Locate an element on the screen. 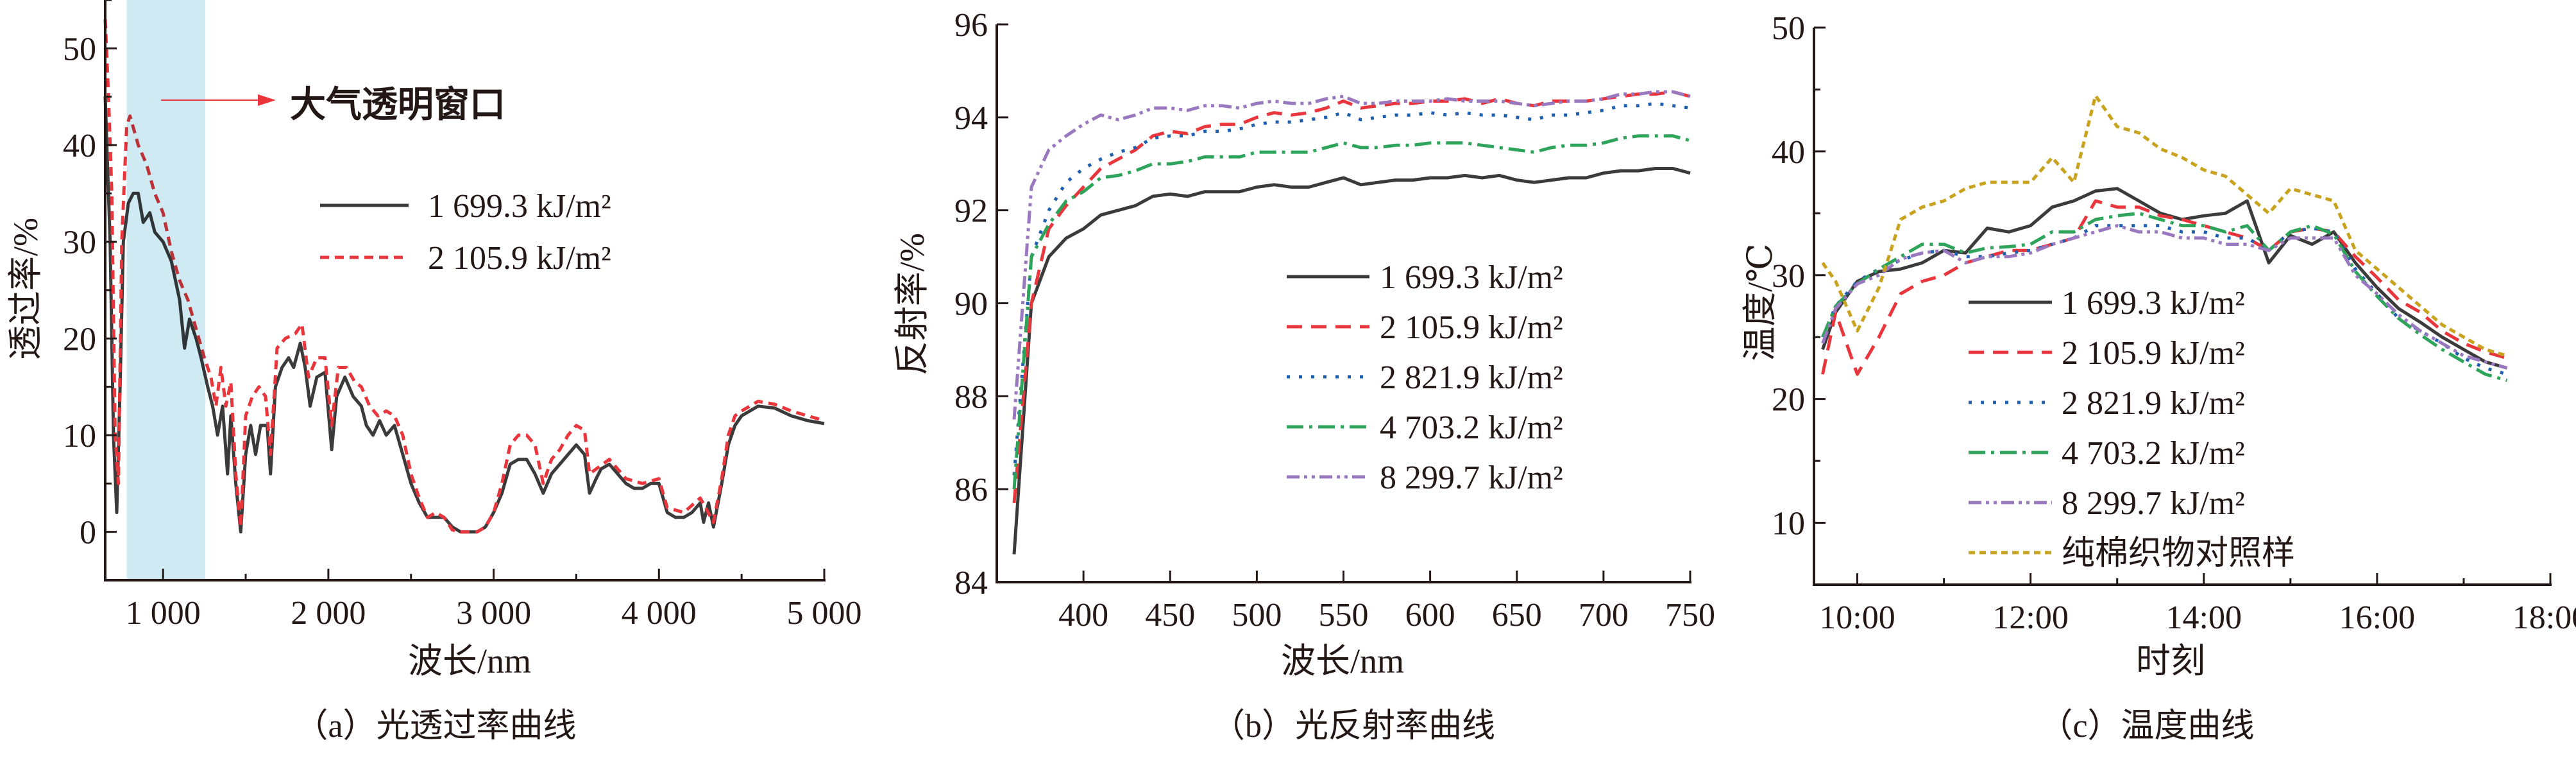 This screenshot has width=2576, height=758. y-tick-label: 88 is located at coordinates (971, 397).